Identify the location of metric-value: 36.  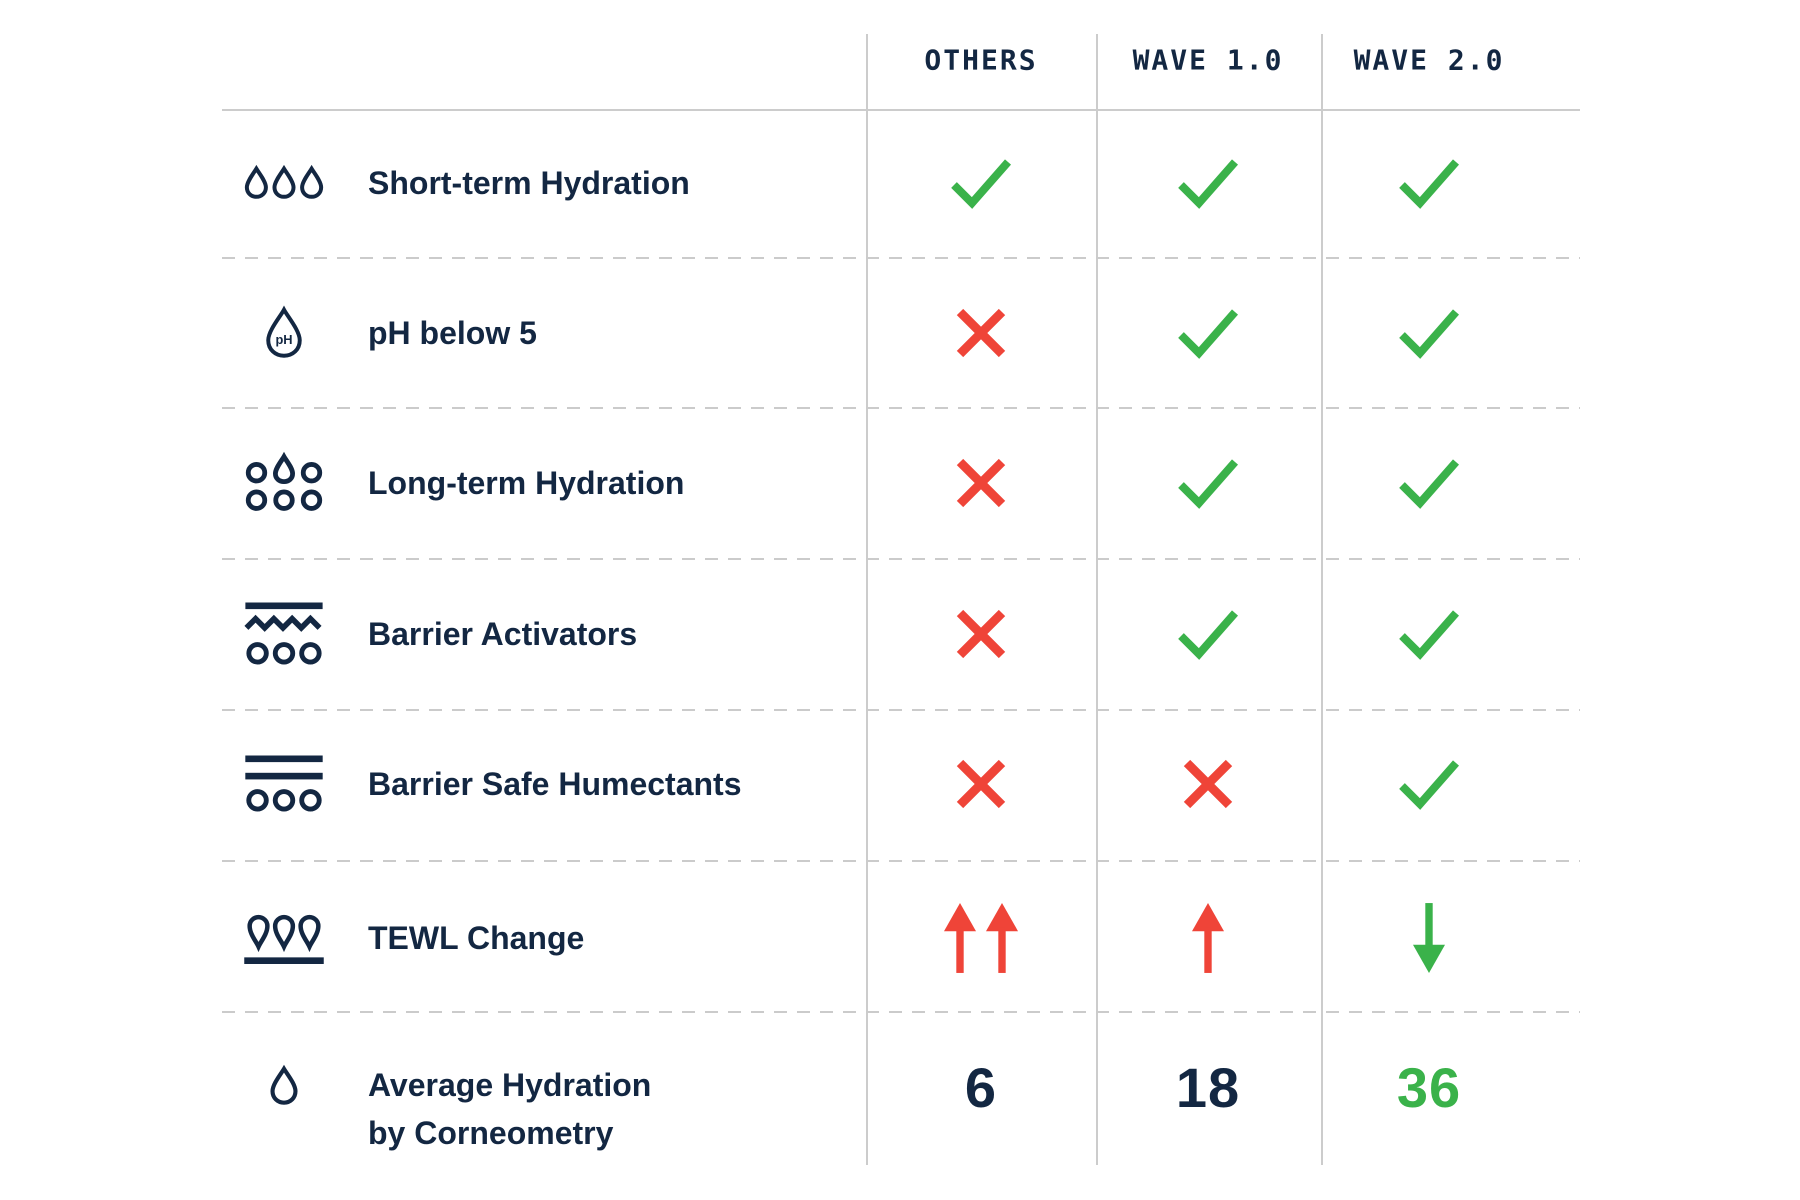
(1429, 1087).